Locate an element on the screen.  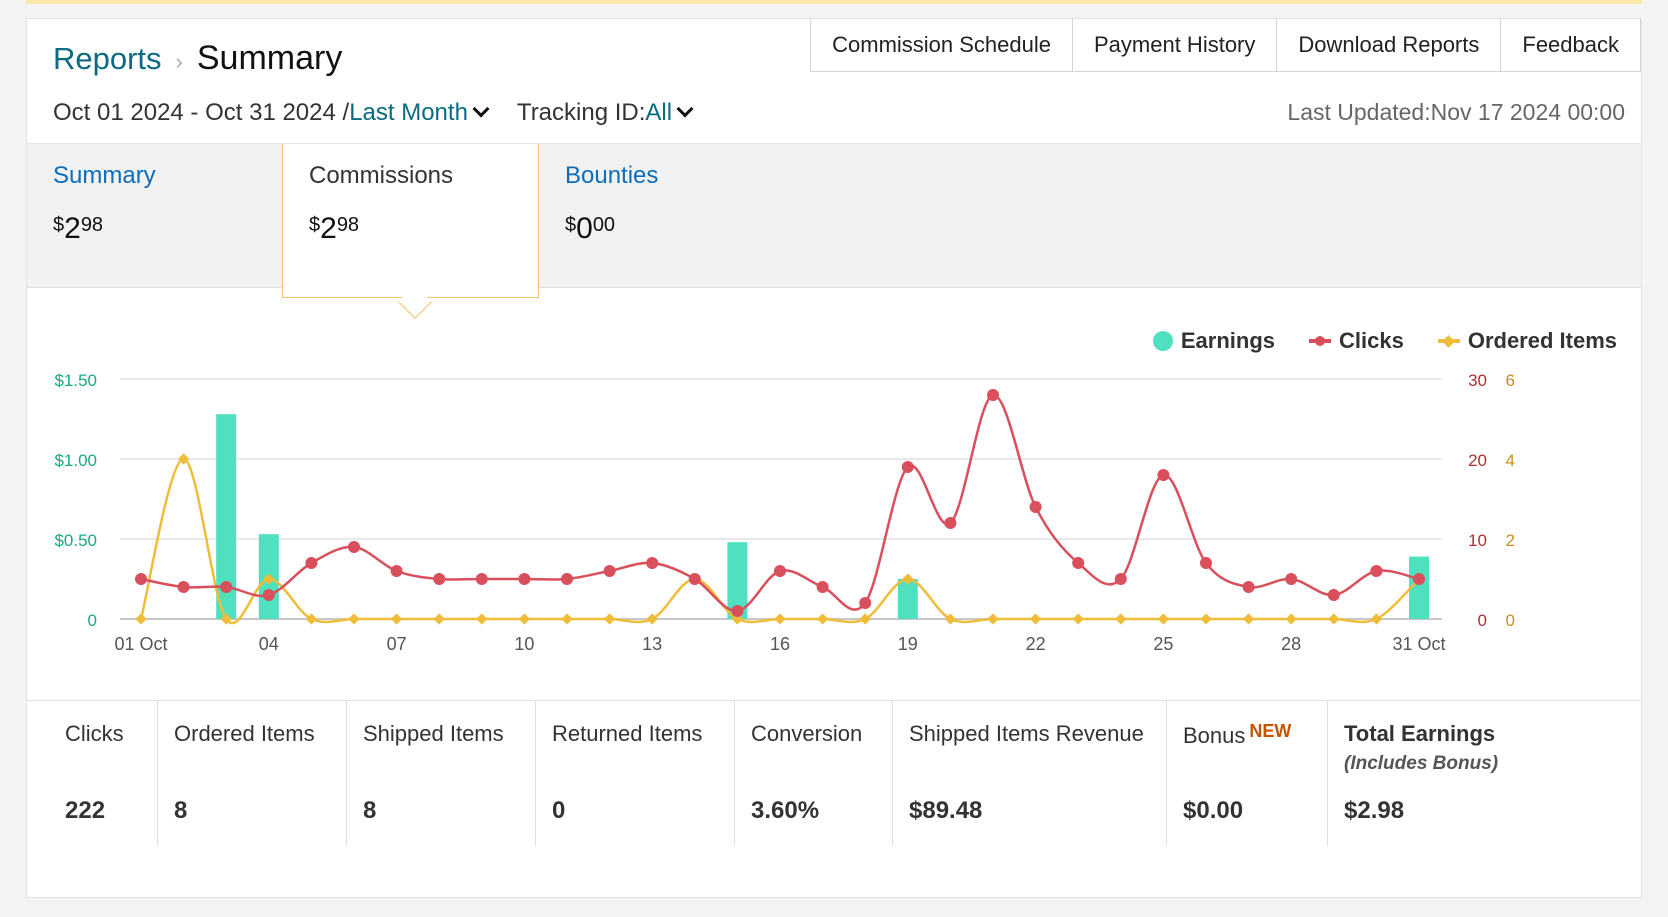
stat-value: 3.60% is located at coordinates (785, 810).